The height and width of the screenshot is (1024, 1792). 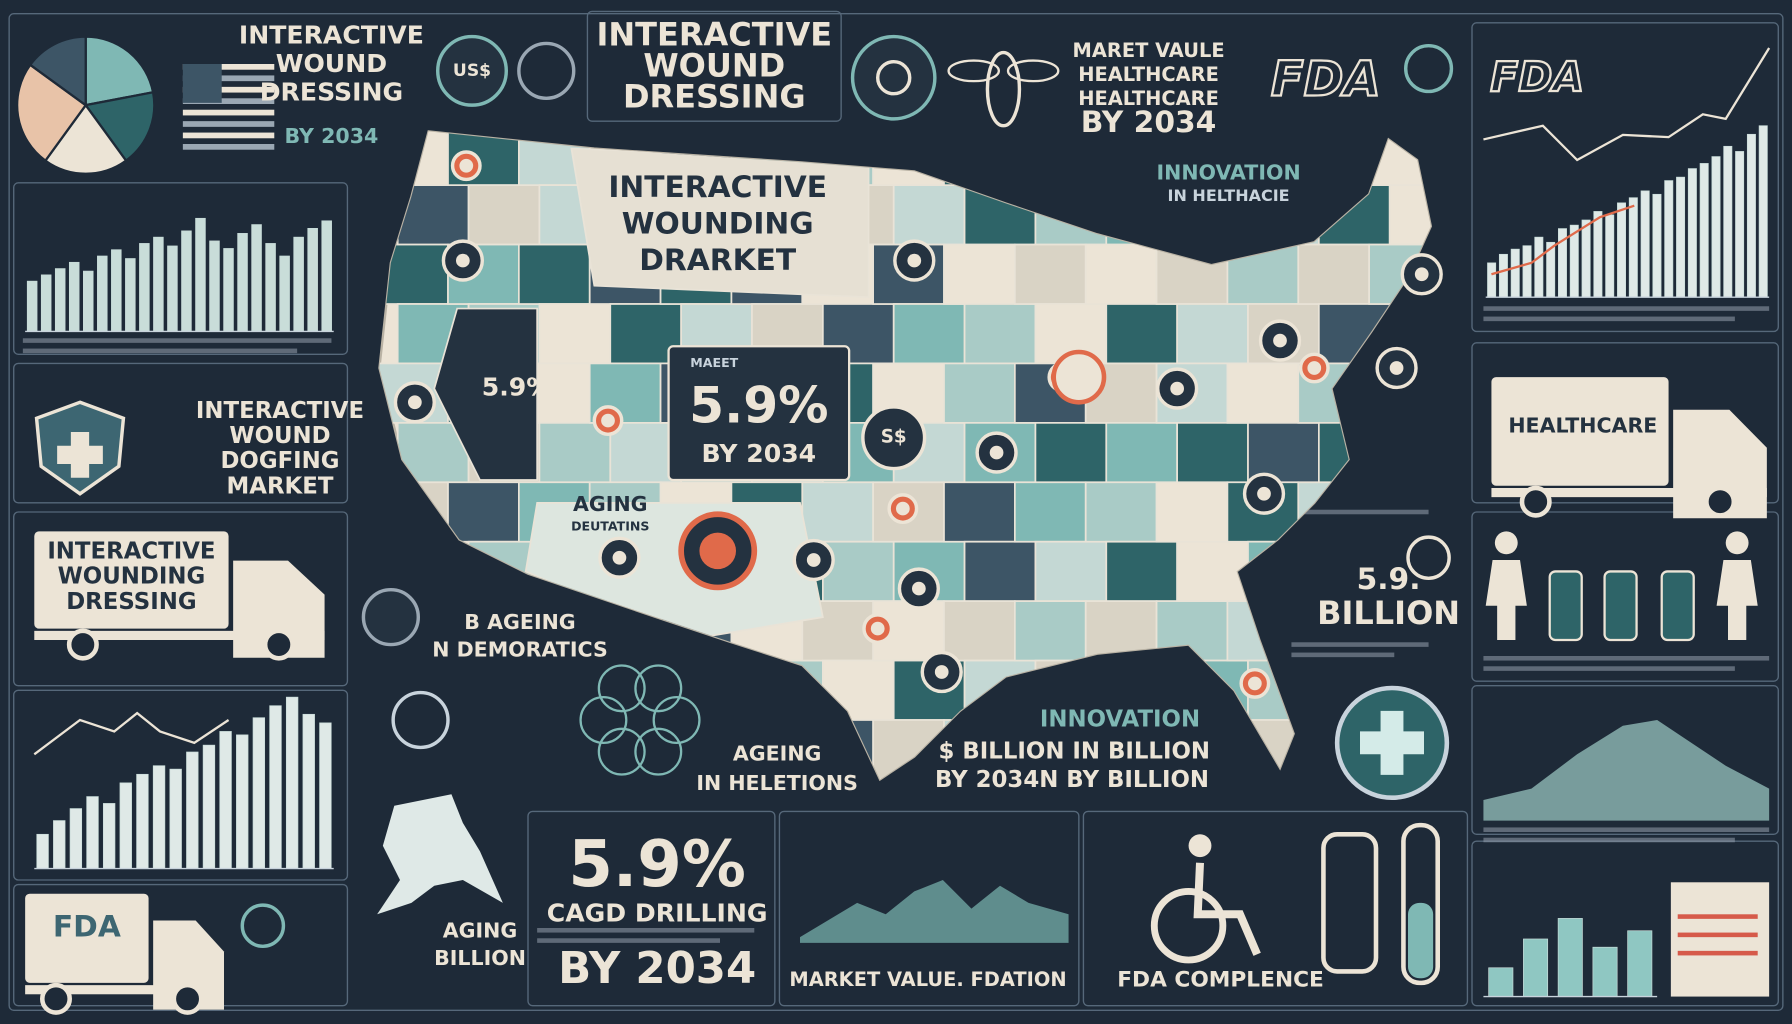 I want to click on label: DOGFING, so click(x=279, y=461).